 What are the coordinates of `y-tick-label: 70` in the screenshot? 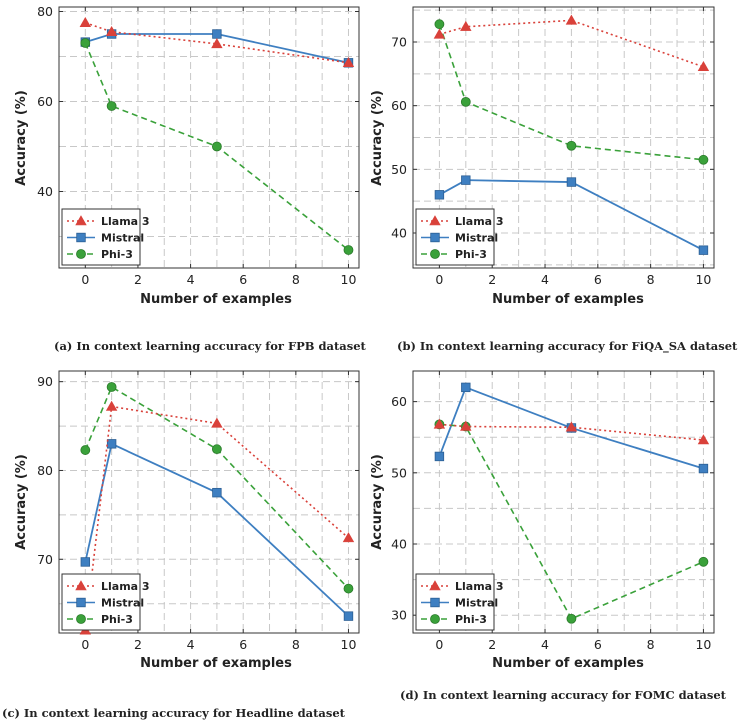 It's located at (45, 559).